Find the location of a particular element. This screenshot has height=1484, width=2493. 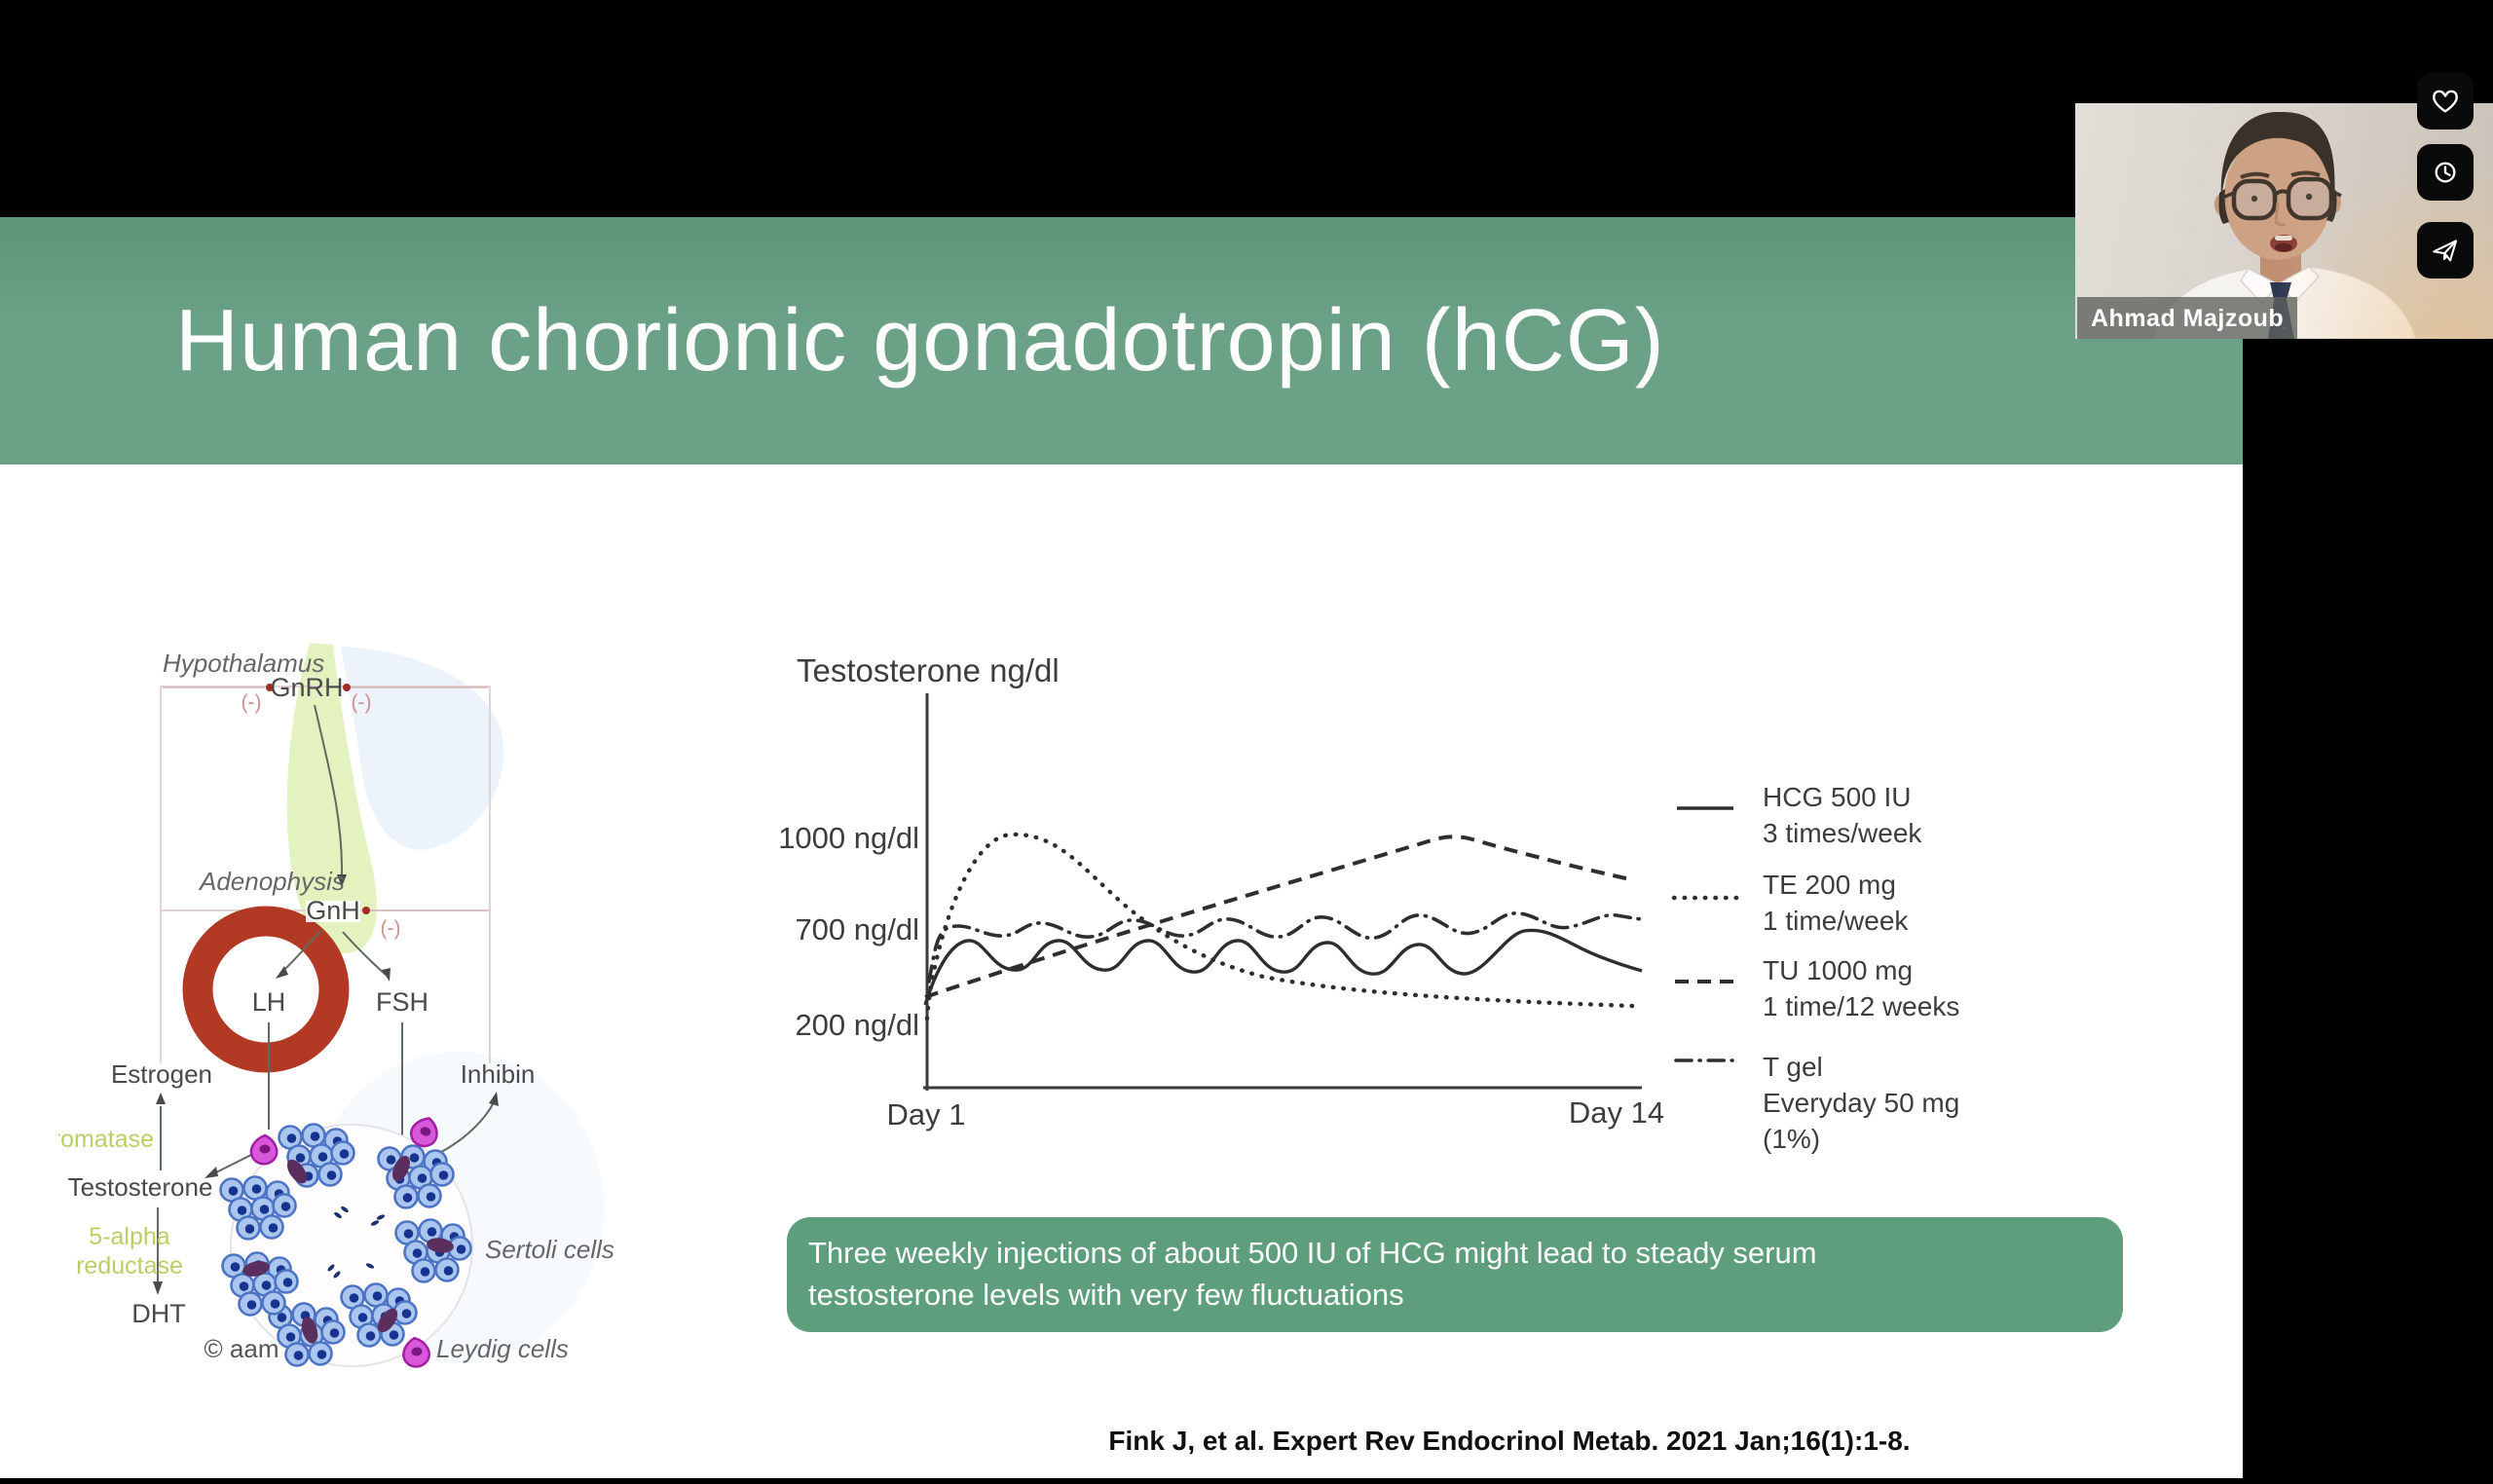

x-tick-day14: Day 14 is located at coordinates (1617, 1112).